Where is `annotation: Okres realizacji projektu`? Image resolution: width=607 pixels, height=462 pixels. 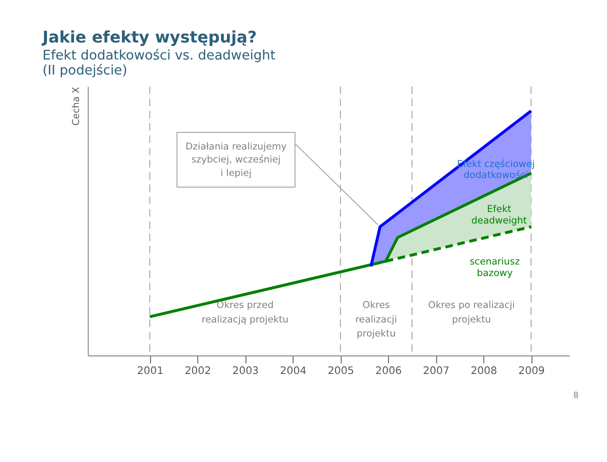
annotation: Okres realizacji projektu is located at coordinates (376, 320).